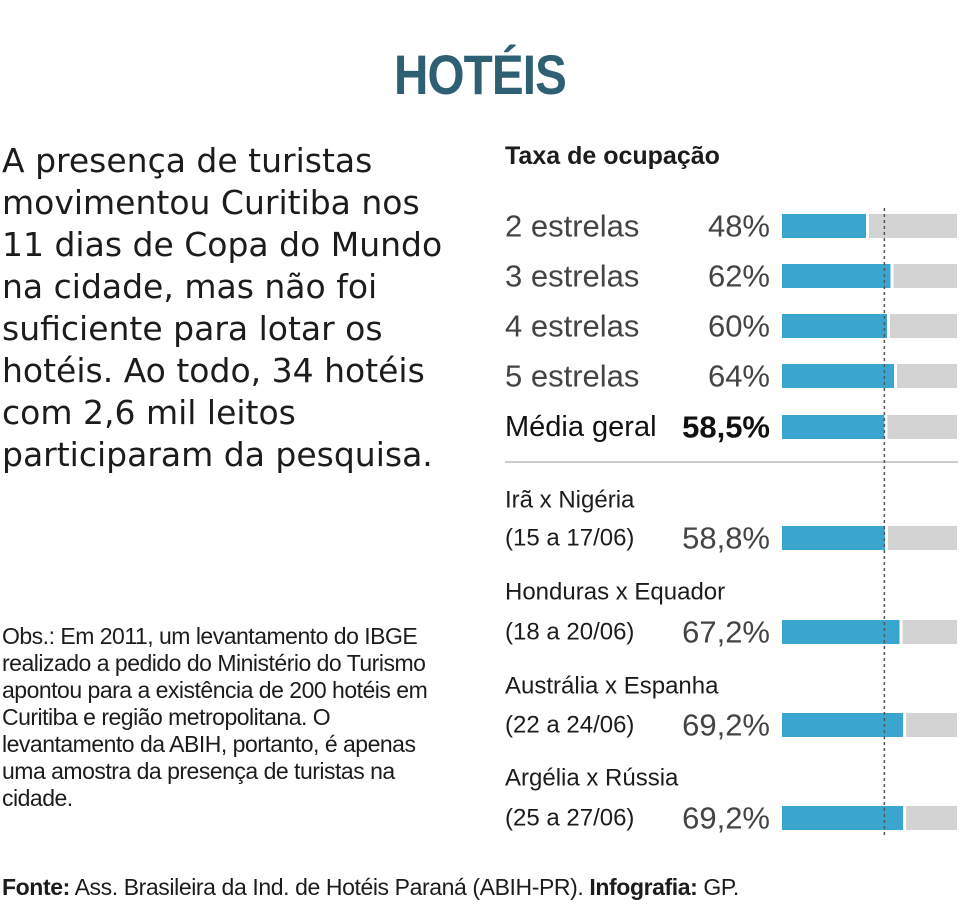  I want to click on game-name-1: Honduras x Equador, so click(615, 592).